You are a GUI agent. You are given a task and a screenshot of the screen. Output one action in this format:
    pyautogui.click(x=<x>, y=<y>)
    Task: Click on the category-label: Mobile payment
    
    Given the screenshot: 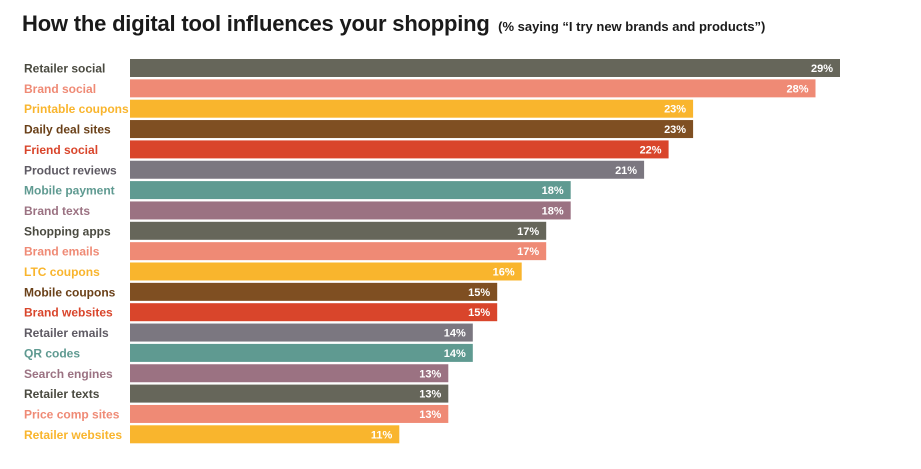 What is the action you would take?
    pyautogui.click(x=69, y=191)
    